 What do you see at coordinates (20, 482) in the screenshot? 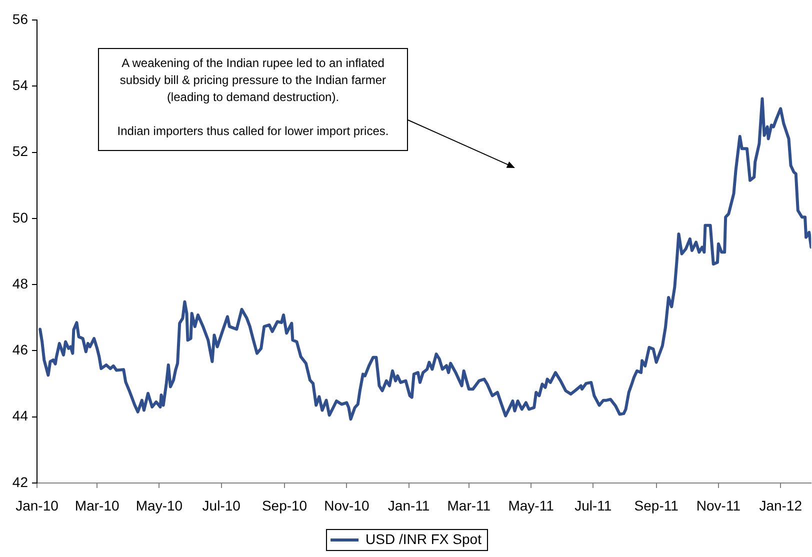
I see `y-tick-label: 42` at bounding box center [20, 482].